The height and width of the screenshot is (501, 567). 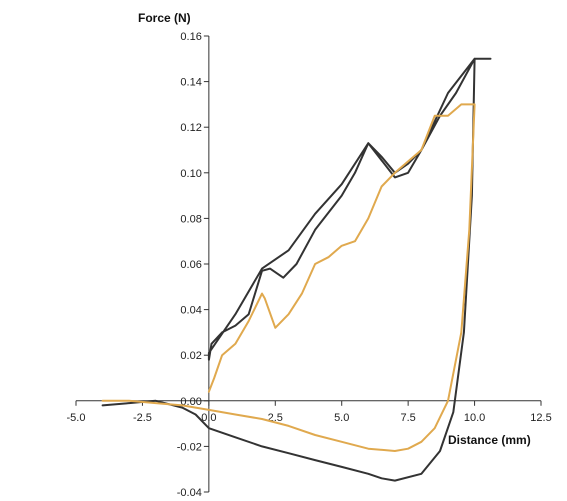 I want to click on y-tick-label: 0.04, so click(x=190, y=311).